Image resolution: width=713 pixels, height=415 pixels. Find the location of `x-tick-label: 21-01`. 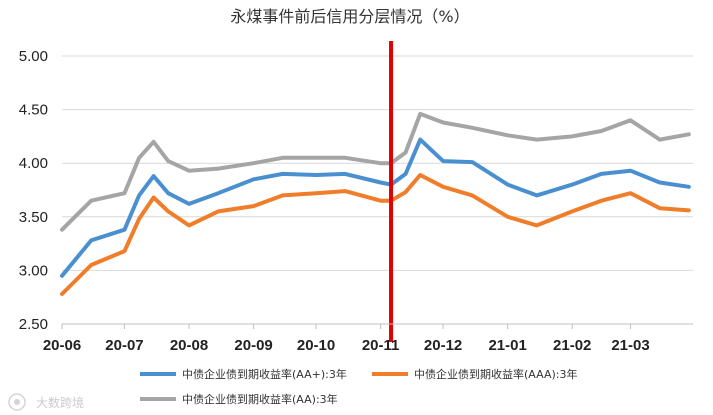

x-tick-label: 21-01 is located at coordinates (507, 345).